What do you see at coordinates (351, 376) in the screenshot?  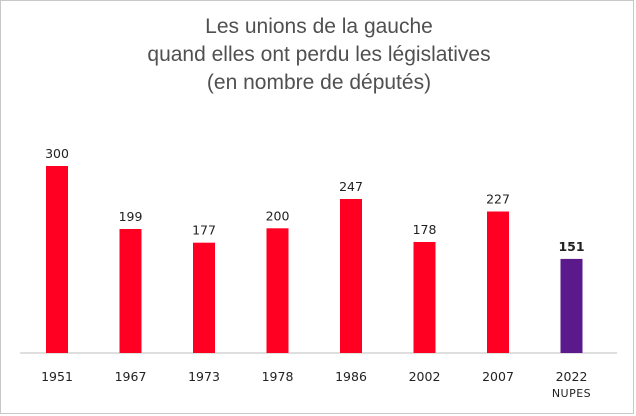 I see `x-tick-label-1986: 1986` at bounding box center [351, 376].